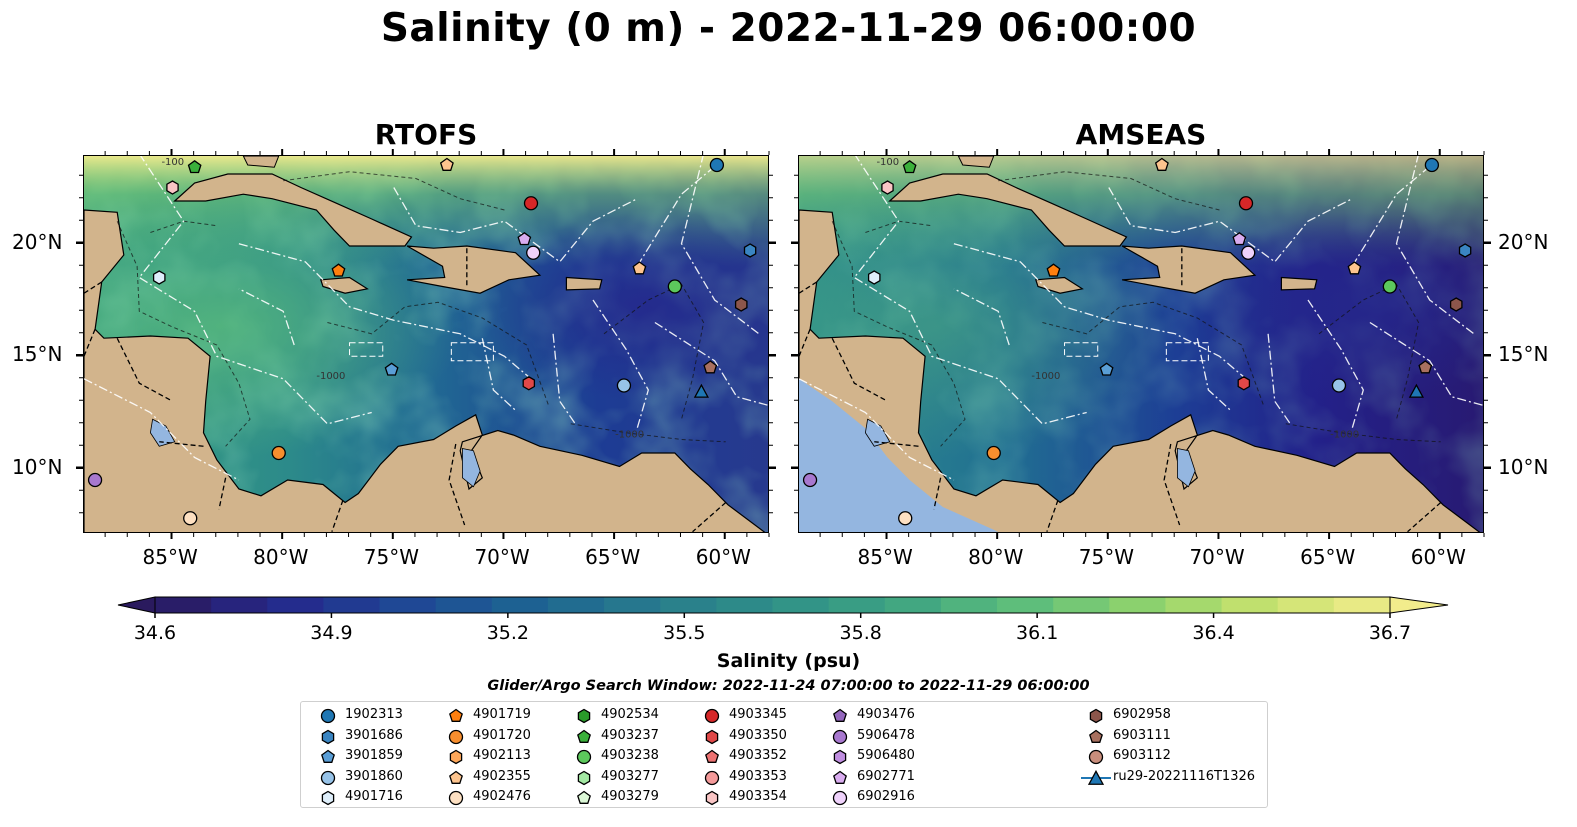  I want to click on legend-item-label: 1902313, so click(374, 714).